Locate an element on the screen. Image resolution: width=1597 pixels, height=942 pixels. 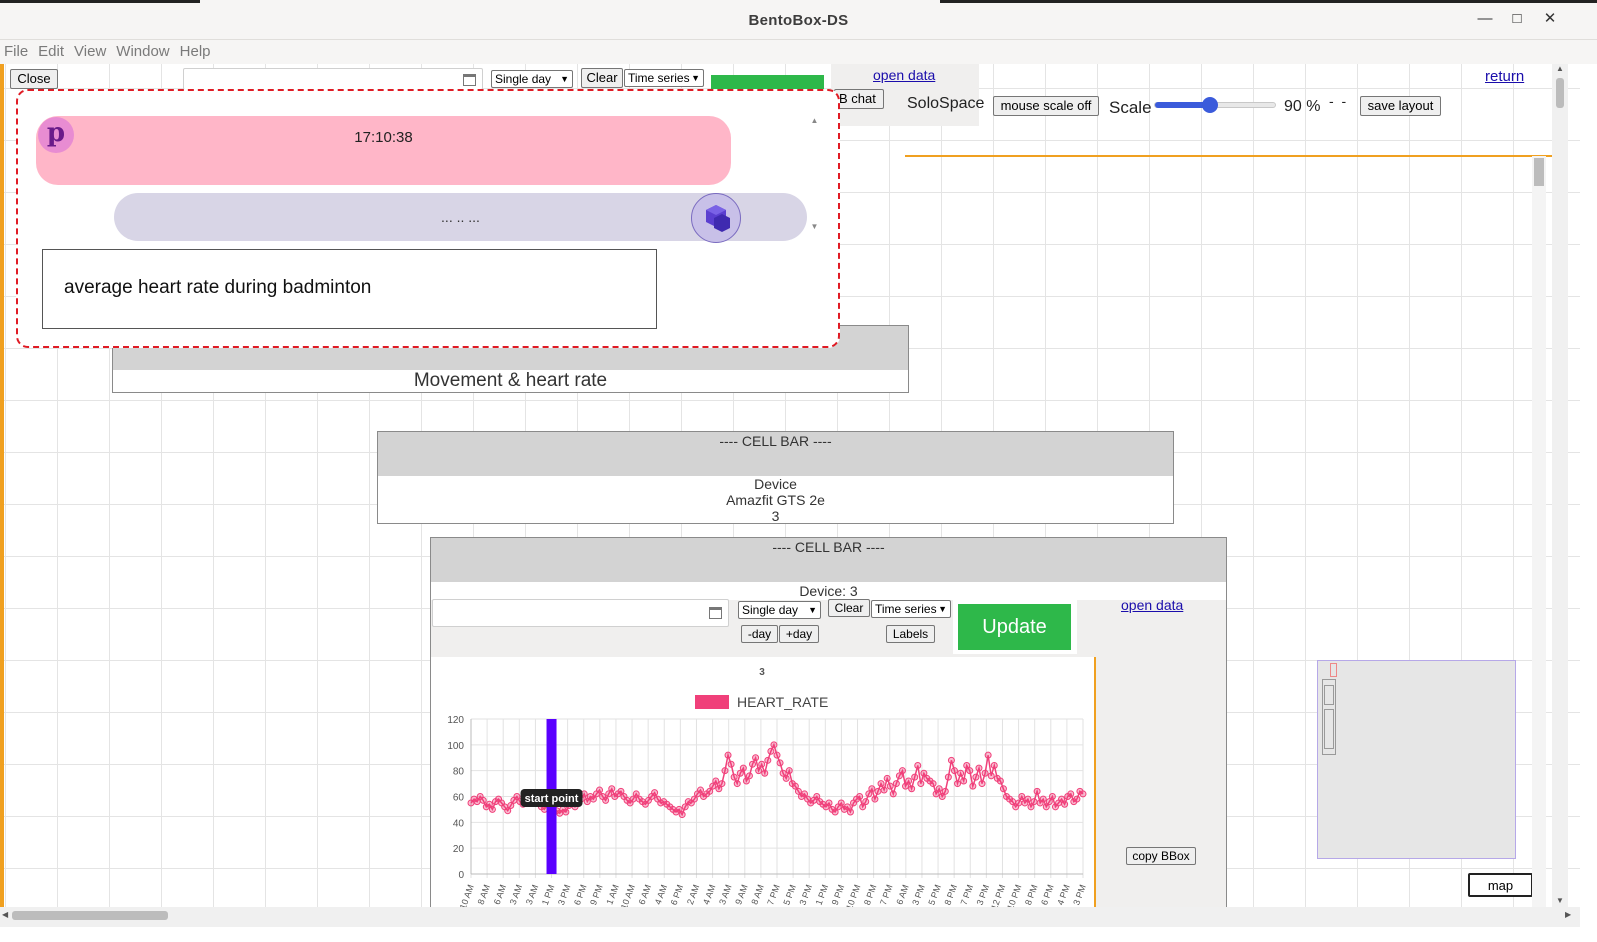
left-accent-edge is located at coordinates (2, 485).